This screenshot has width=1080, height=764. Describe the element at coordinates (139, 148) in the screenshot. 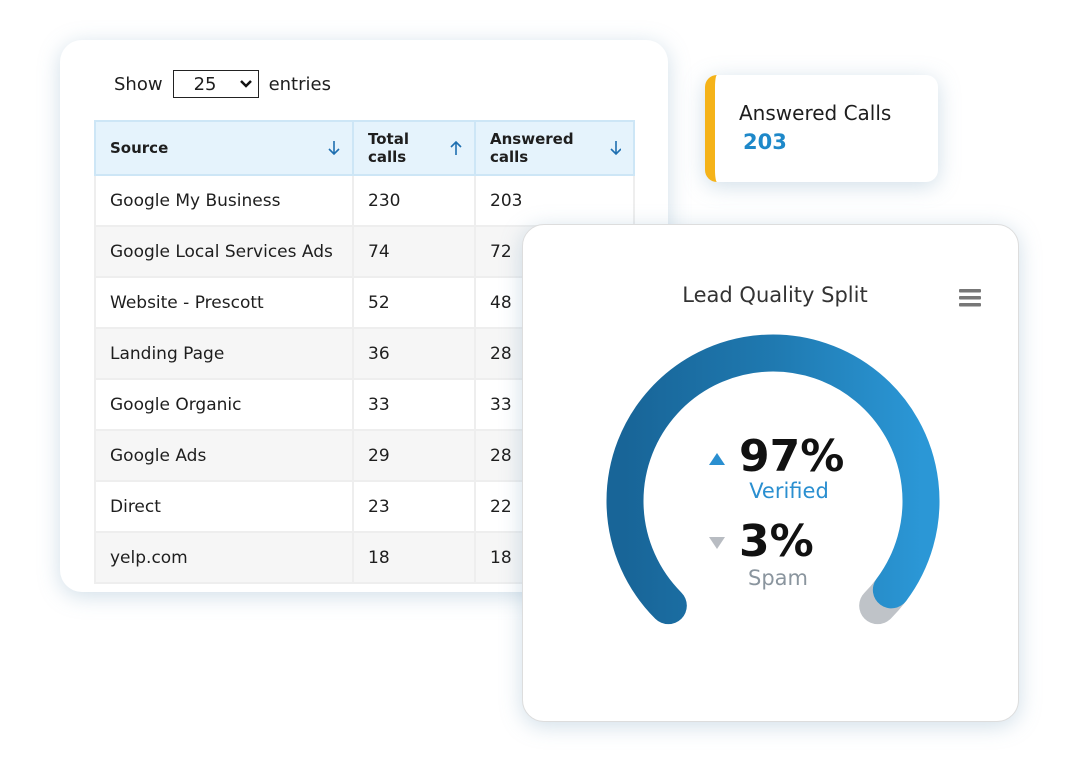

I see `column-title: Source` at that location.